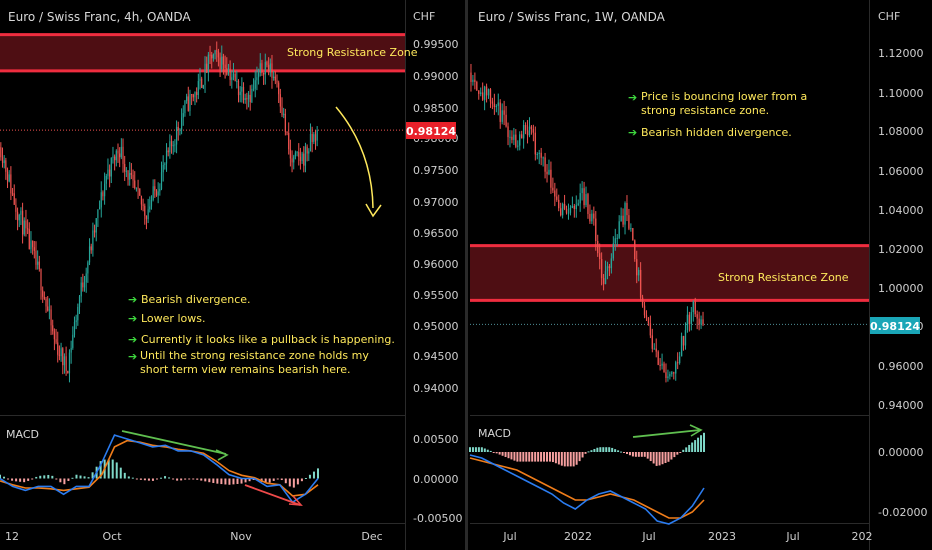  What do you see at coordinates (159, 469) in the screenshot?
I see `left-macd-pane` at bounding box center [159, 469].